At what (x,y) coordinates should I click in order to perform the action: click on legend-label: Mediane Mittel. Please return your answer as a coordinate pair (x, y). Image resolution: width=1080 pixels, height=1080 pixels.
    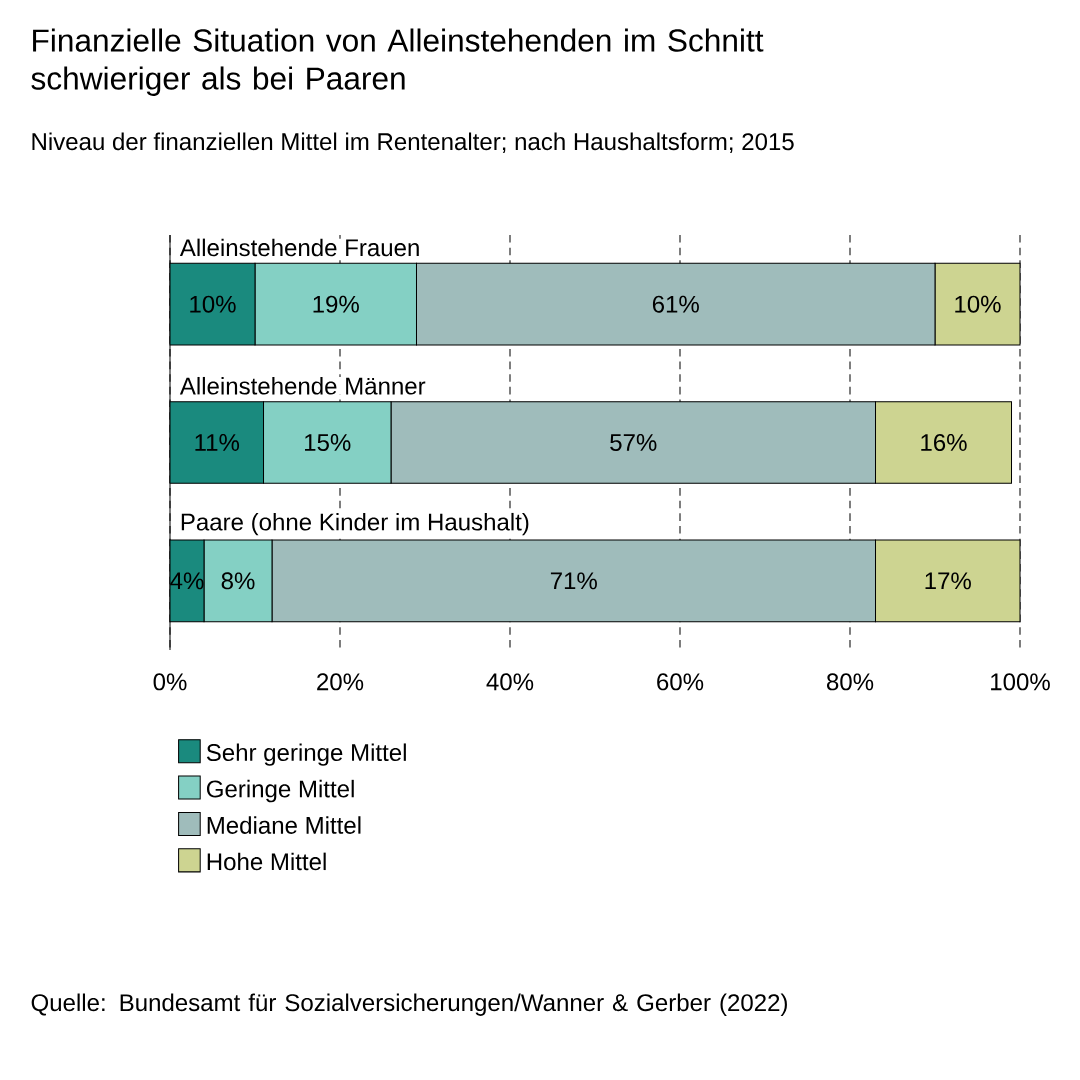
    Looking at the image, I should click on (284, 825).